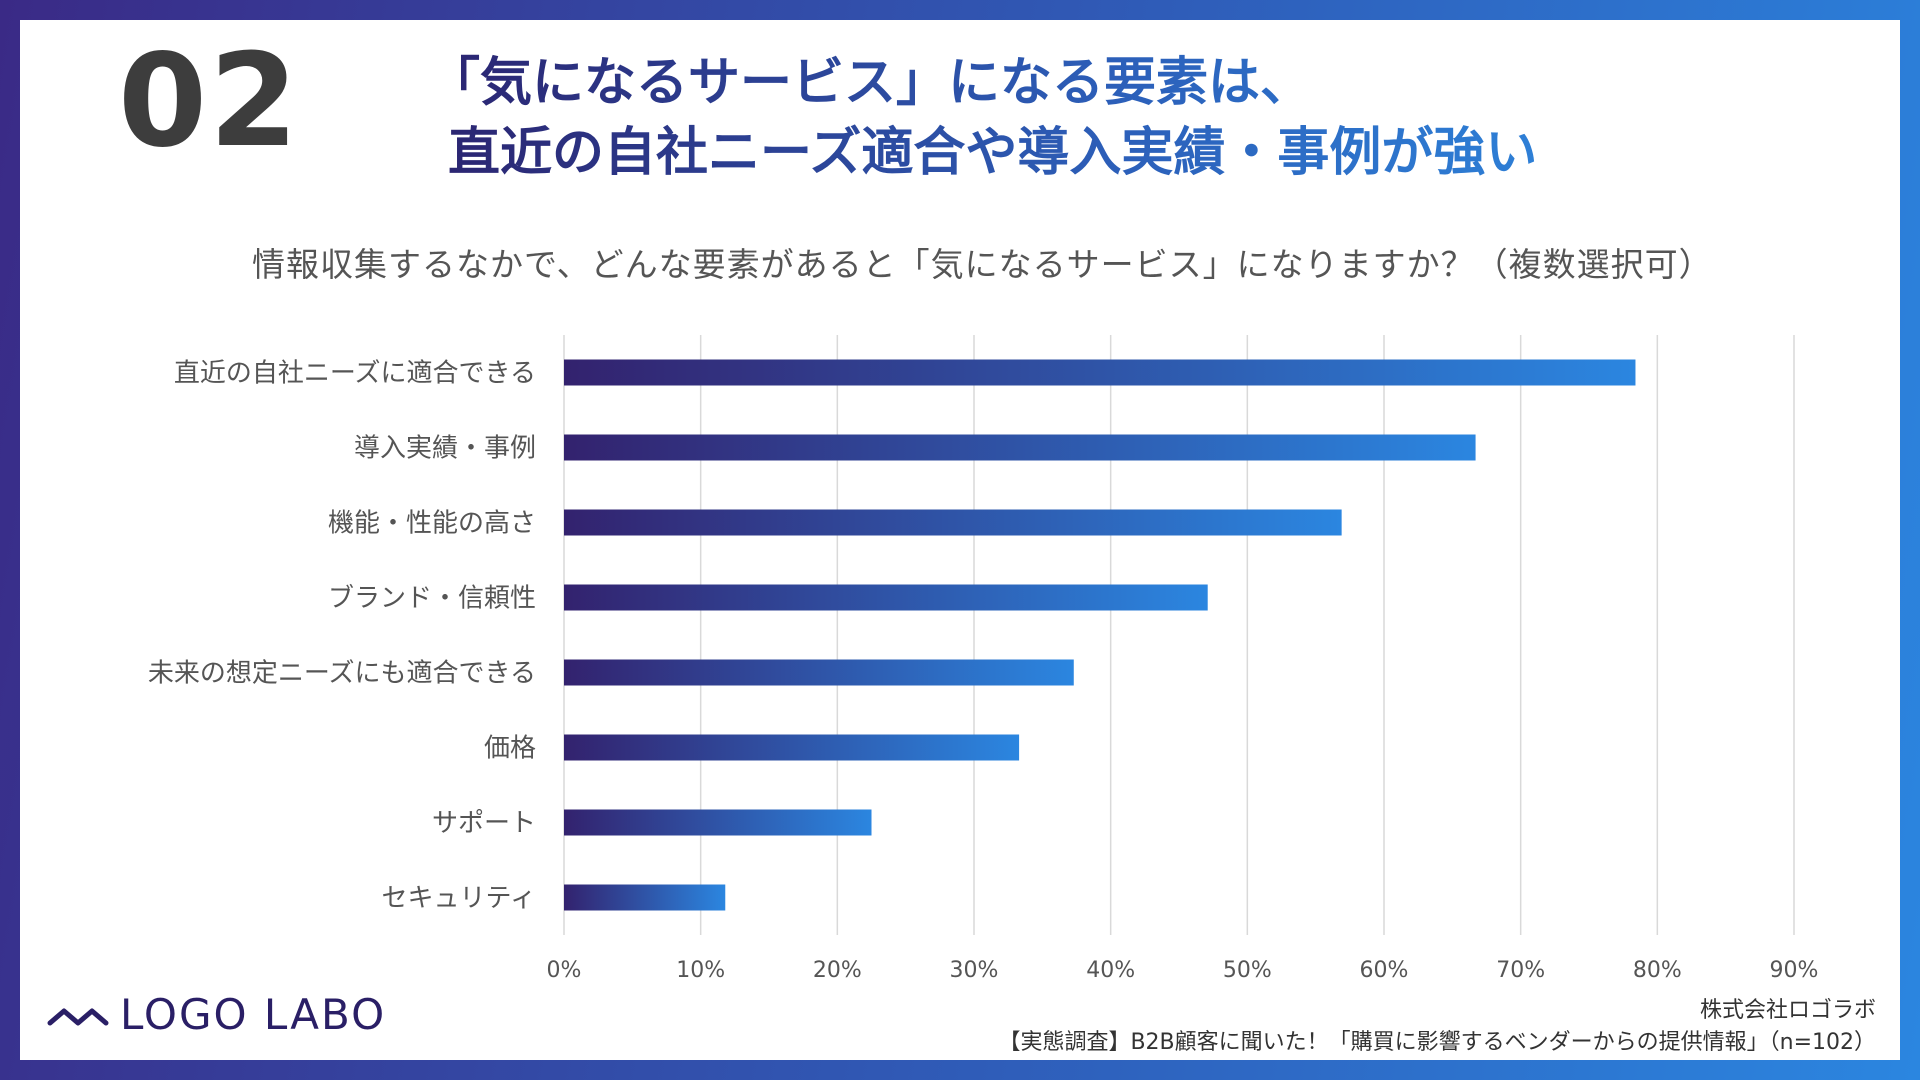 The height and width of the screenshot is (1080, 1920). Describe the element at coordinates (484, 824) in the screenshot. I see `category-label: サポート` at that location.